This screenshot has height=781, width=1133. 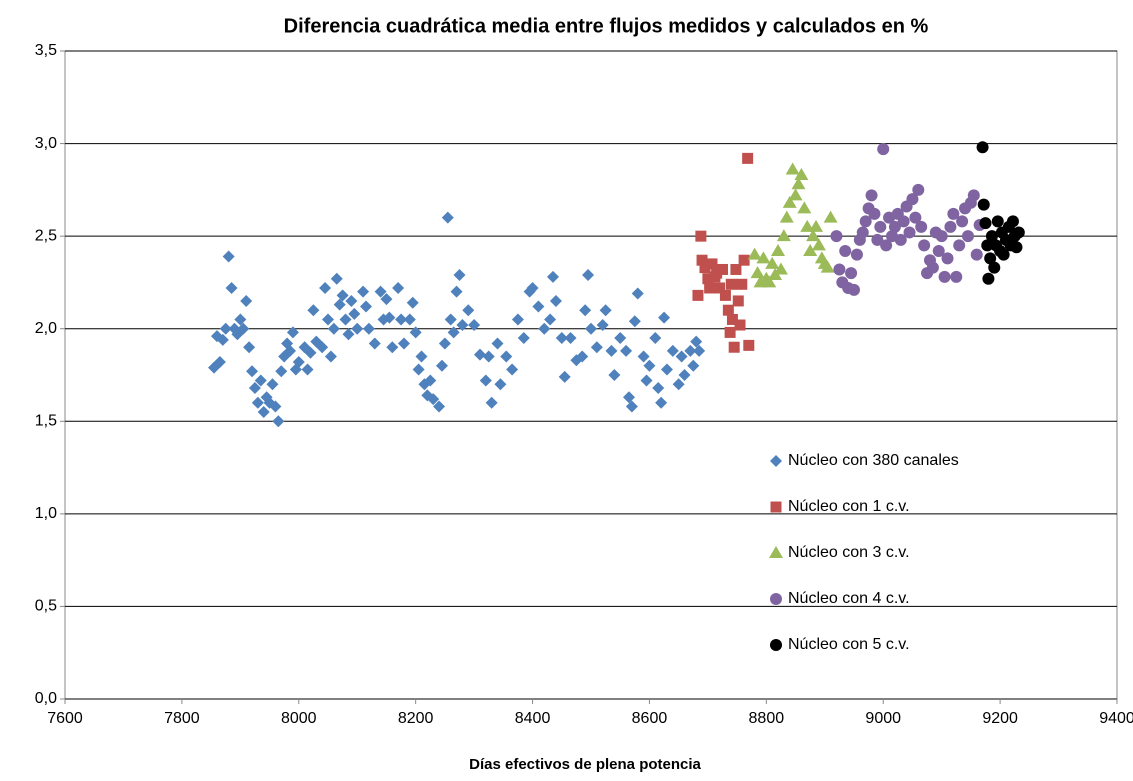 What do you see at coordinates (767, 718) in the screenshot?
I see `x-tick-label: 8800` at bounding box center [767, 718].